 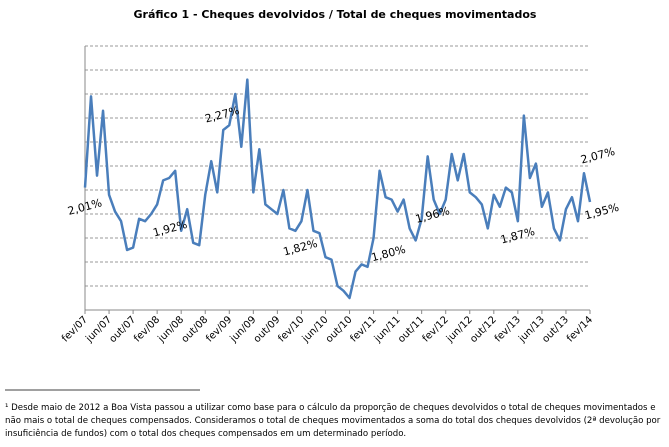 What do you see at coordinates (508, 329) in the screenshot?
I see `x-tick-label: fev/13` at bounding box center [508, 329].